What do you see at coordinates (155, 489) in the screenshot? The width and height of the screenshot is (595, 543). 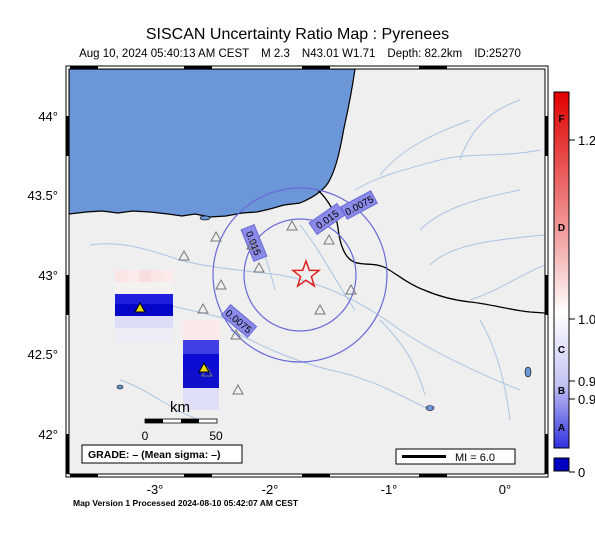 I see `lon-label: -3°` at bounding box center [155, 489].